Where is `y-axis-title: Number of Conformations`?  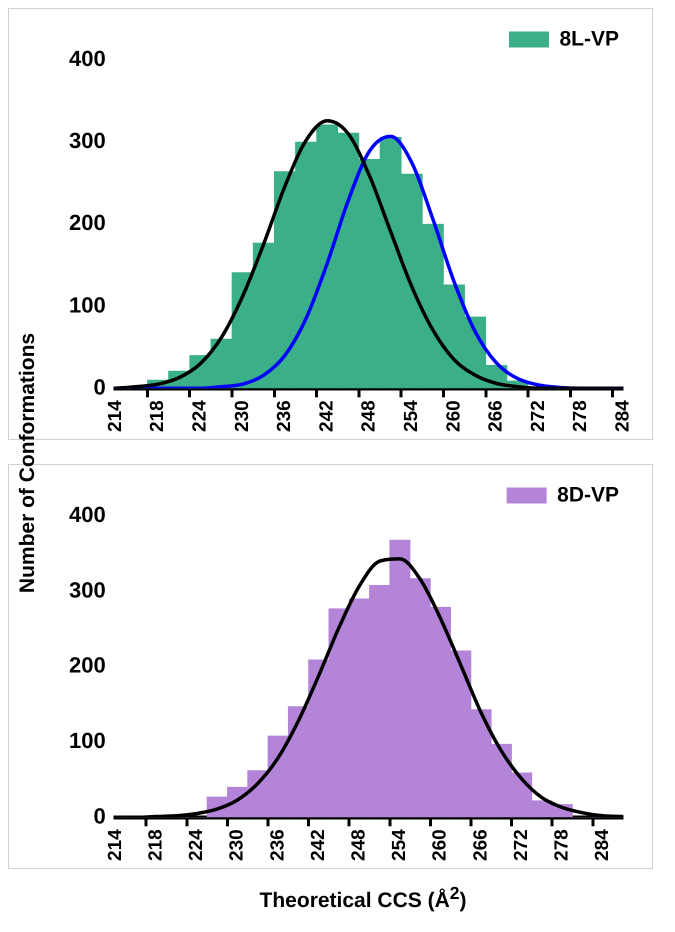 y-axis-title: Number of Conformations is located at coordinates (28, 463).